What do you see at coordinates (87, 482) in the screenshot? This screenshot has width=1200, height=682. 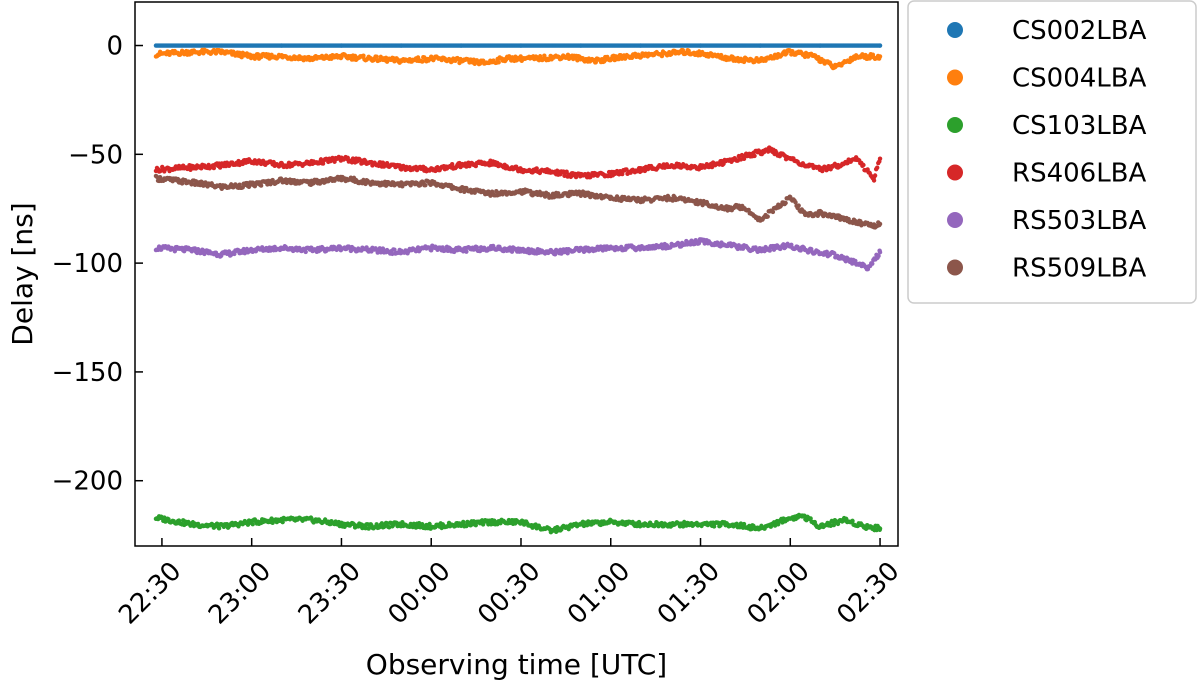 I see `y-tick-label: −200` at bounding box center [87, 482].